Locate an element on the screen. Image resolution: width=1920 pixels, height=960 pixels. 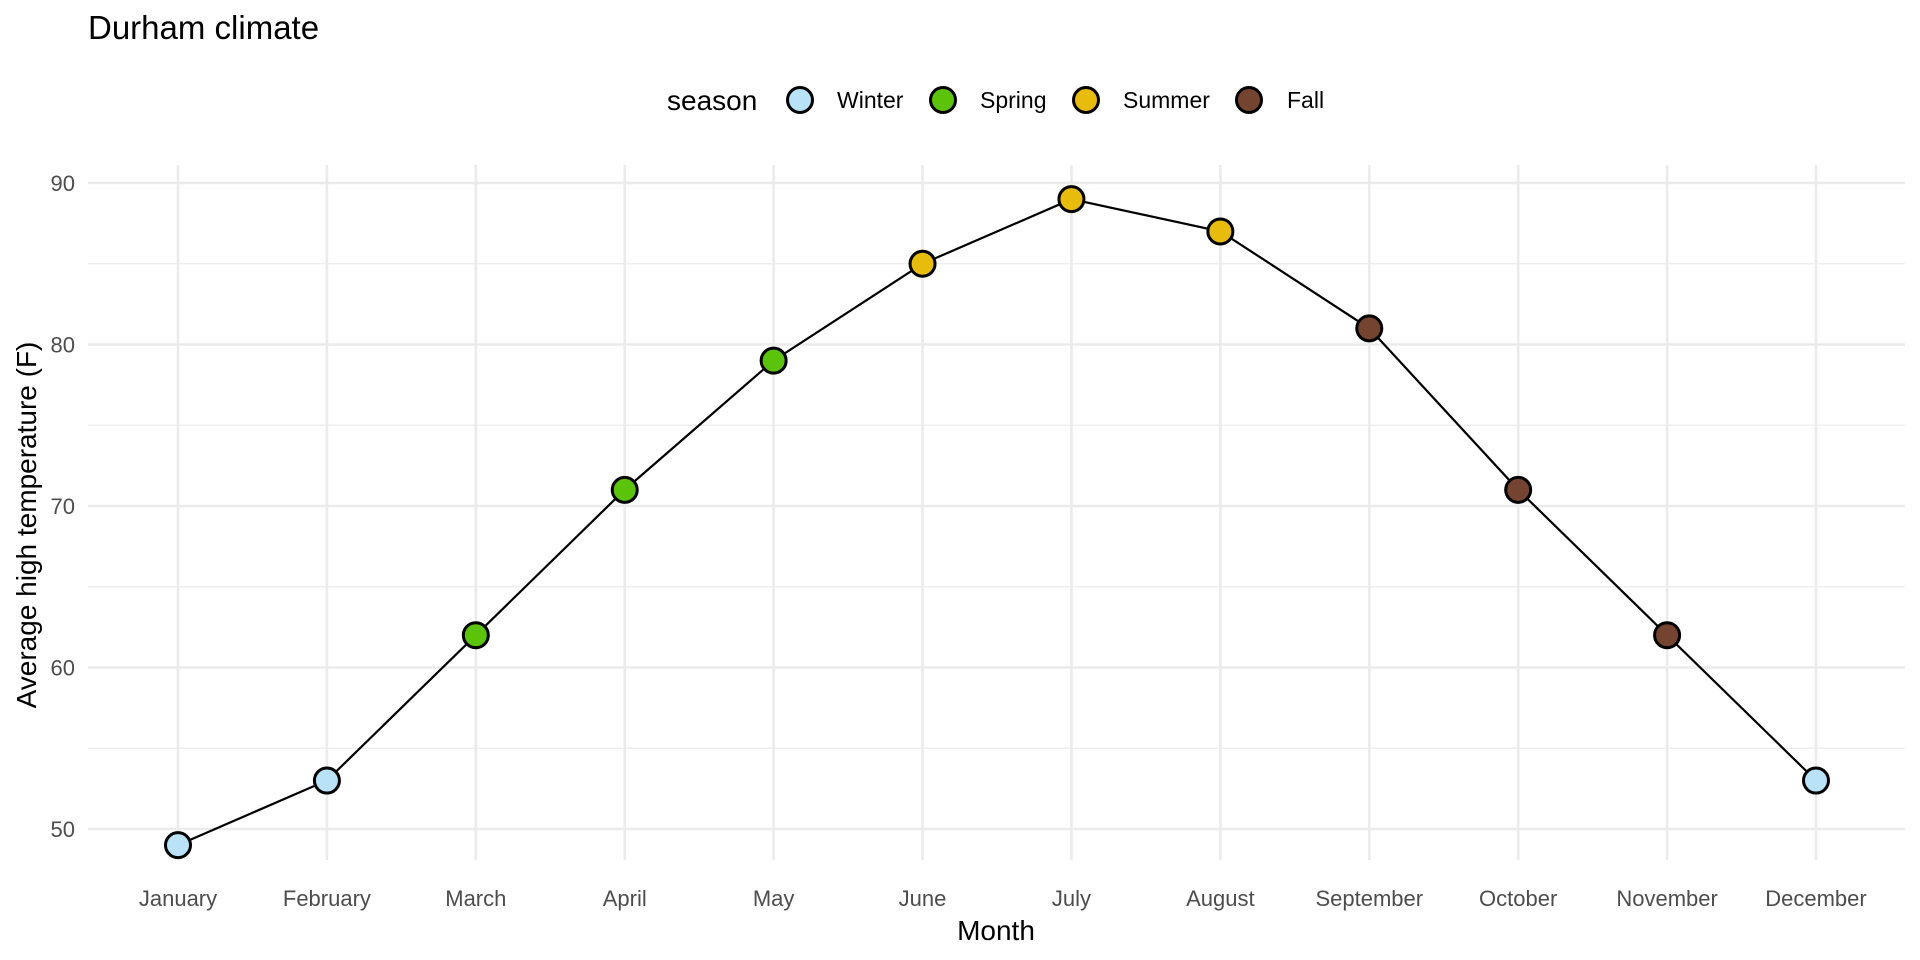
chart-title: Durham climate is located at coordinates (203, 27).